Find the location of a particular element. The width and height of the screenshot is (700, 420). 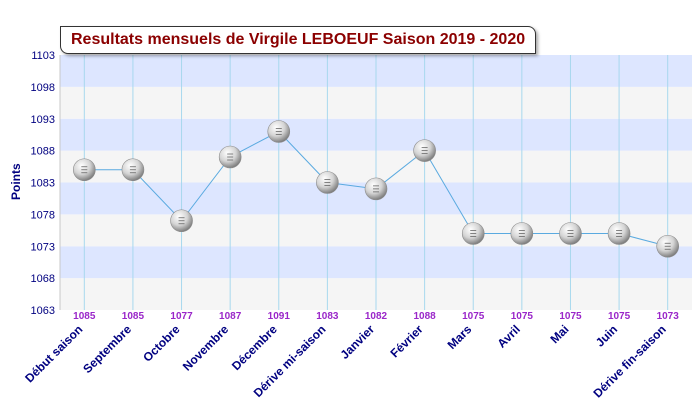

y-tick-label: 1073 is located at coordinates (43, 247).